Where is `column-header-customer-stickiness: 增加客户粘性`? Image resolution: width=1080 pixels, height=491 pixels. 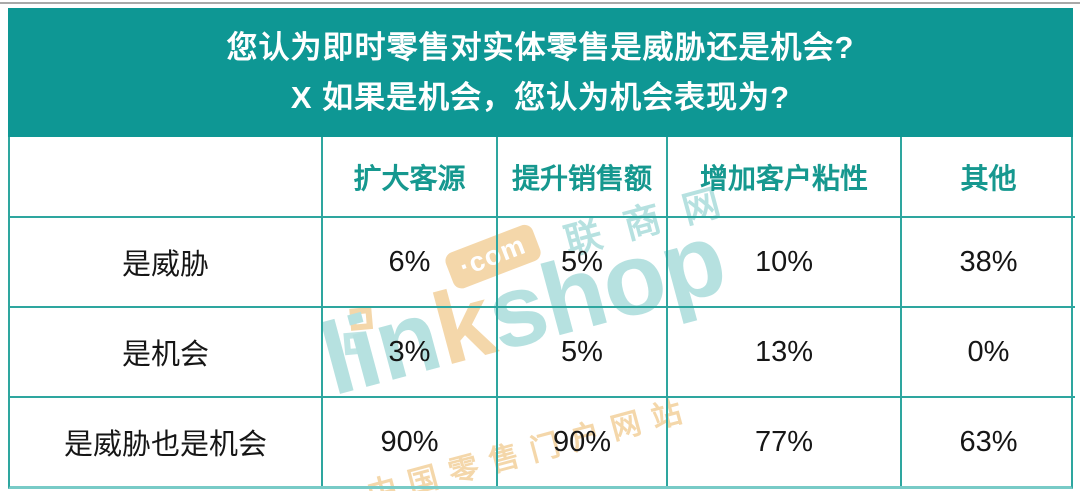
column-header-customer-stickiness: 增加客户粘性 is located at coordinates (785, 177).